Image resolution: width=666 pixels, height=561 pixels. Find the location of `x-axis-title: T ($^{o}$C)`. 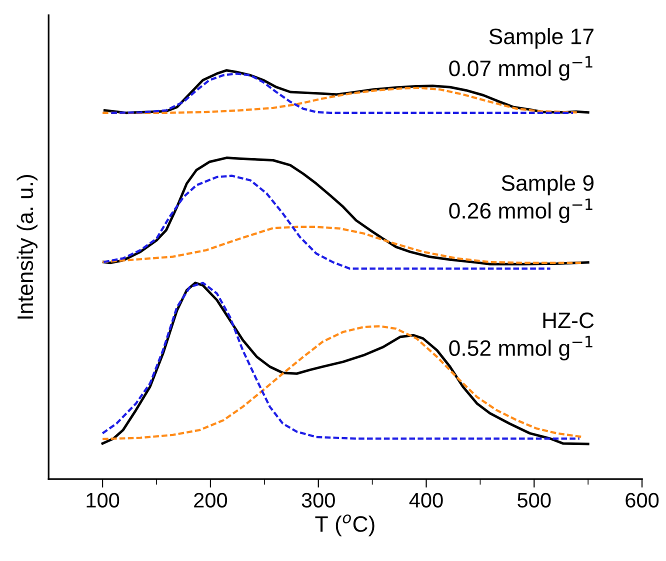

x-axis-title: T ($^{o}$C) is located at coordinates (344, 525).